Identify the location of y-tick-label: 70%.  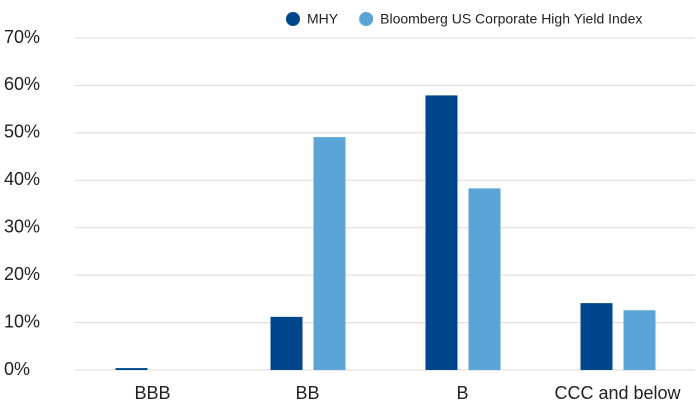
(22, 37).